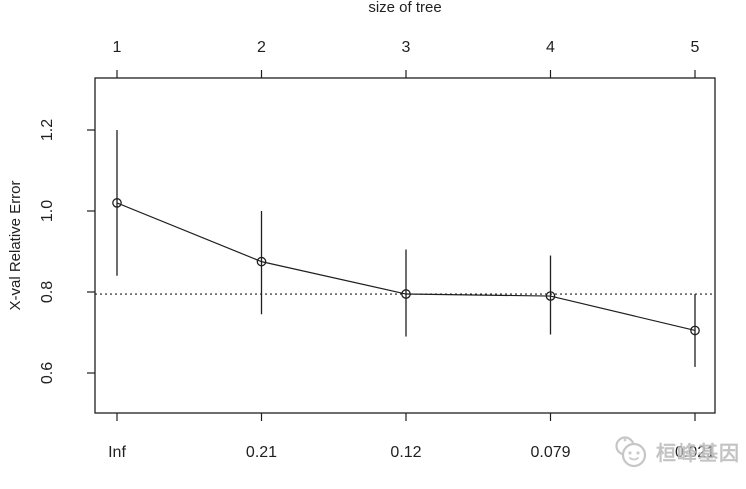  I want to click on bottom-axis-tick-label: 0.12, so click(405, 452).